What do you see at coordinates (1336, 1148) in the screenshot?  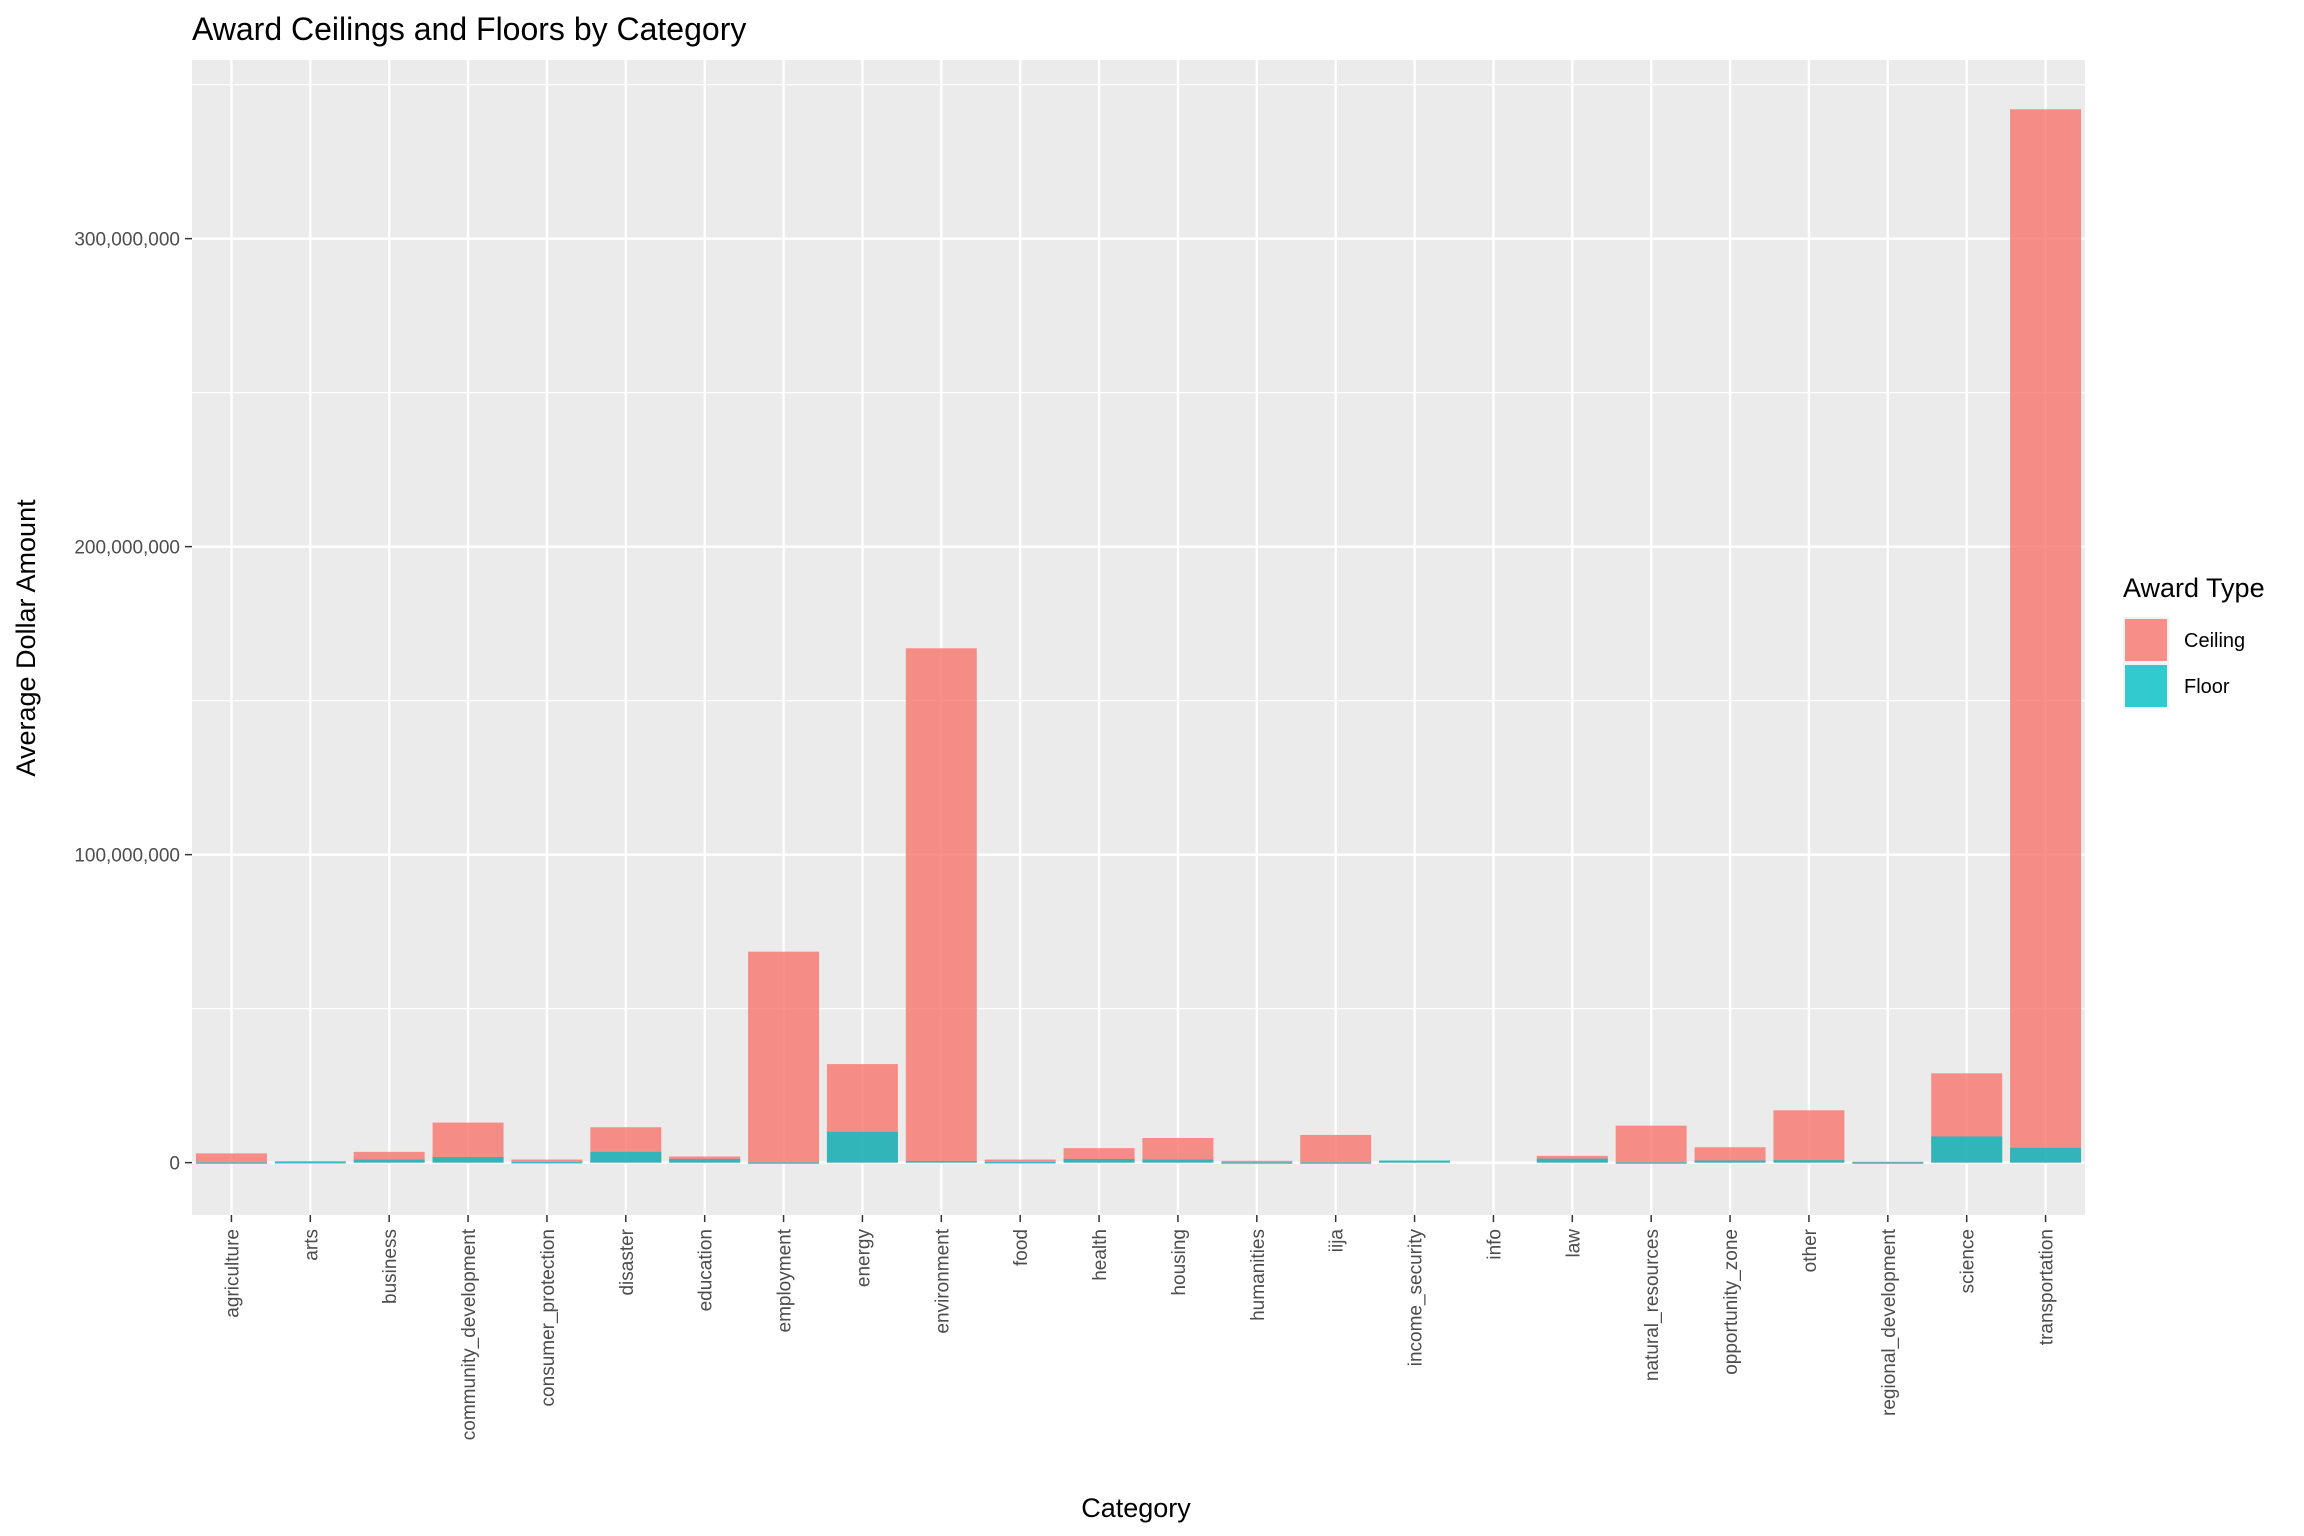 I see `bar-ceiling-iija` at bounding box center [1336, 1148].